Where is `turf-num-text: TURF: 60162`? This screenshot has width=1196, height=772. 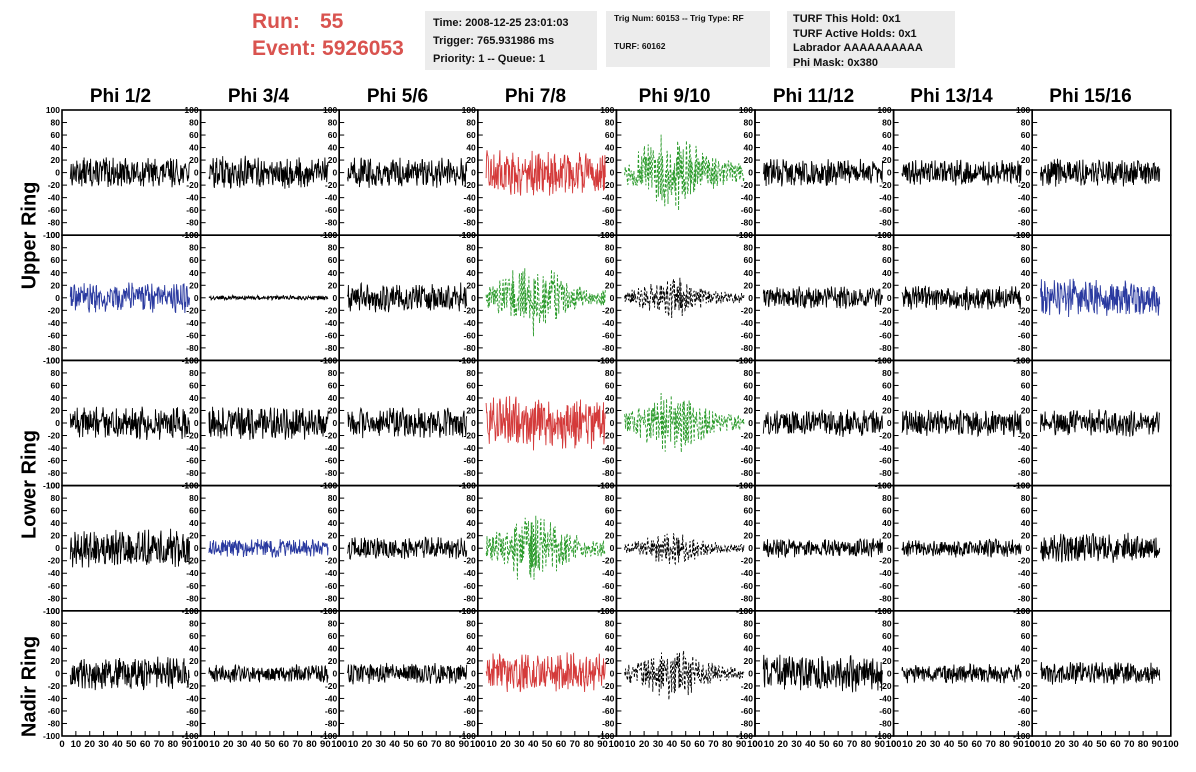 turf-num-text: TURF: 60162 is located at coordinates (640, 46).